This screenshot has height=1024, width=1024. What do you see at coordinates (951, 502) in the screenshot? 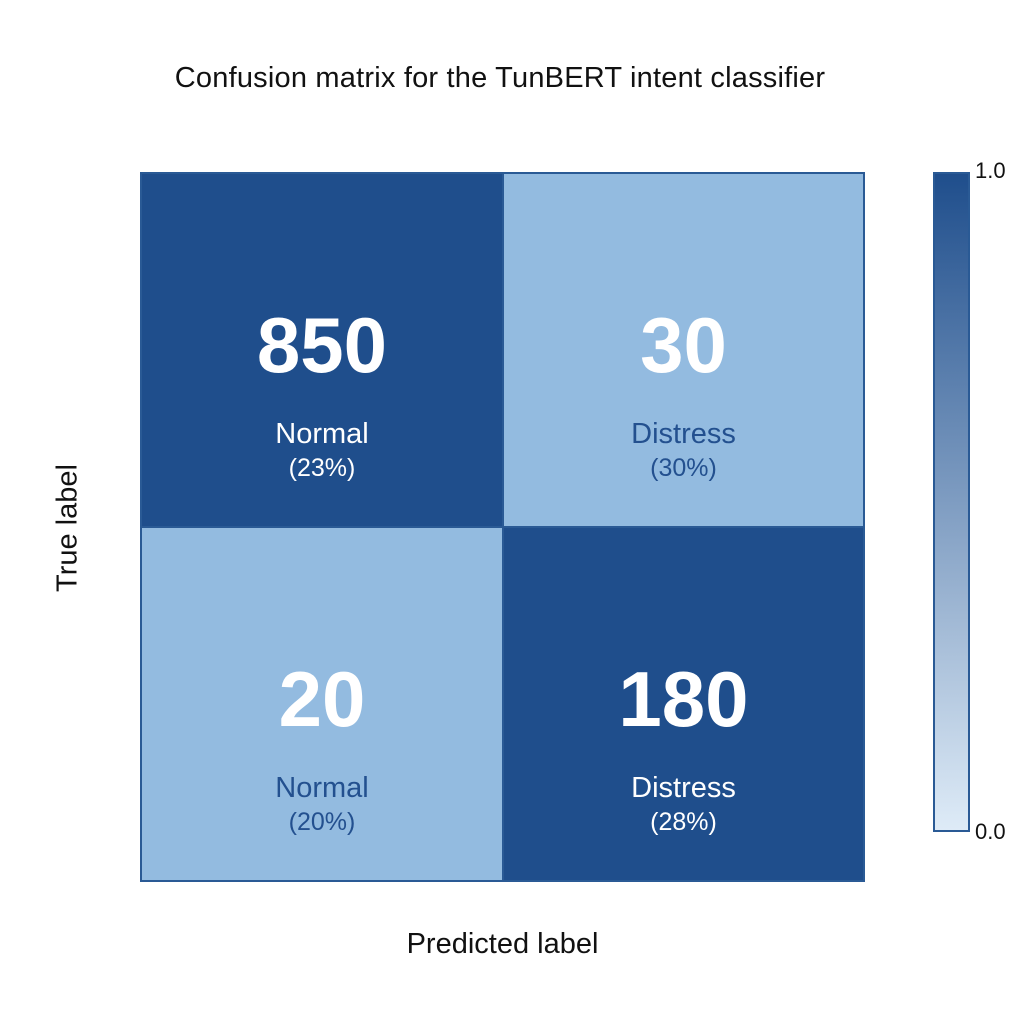
I see `colorbar` at bounding box center [951, 502].